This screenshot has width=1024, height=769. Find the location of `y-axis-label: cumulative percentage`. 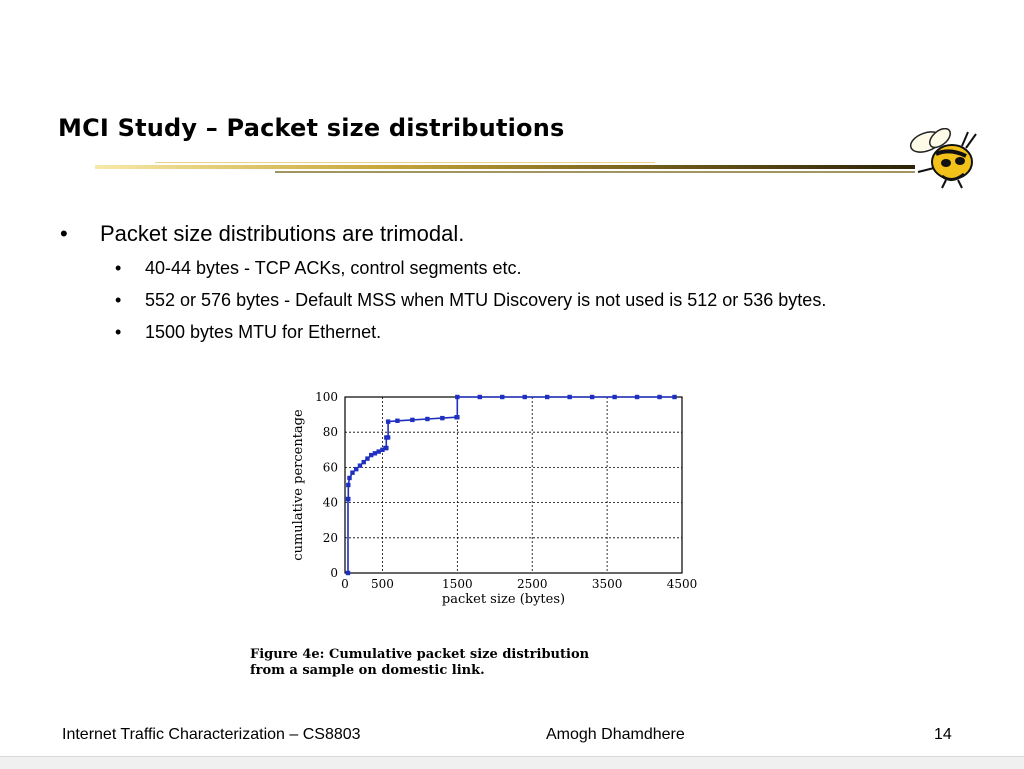

y-axis-label: cumulative percentage is located at coordinates (298, 485).